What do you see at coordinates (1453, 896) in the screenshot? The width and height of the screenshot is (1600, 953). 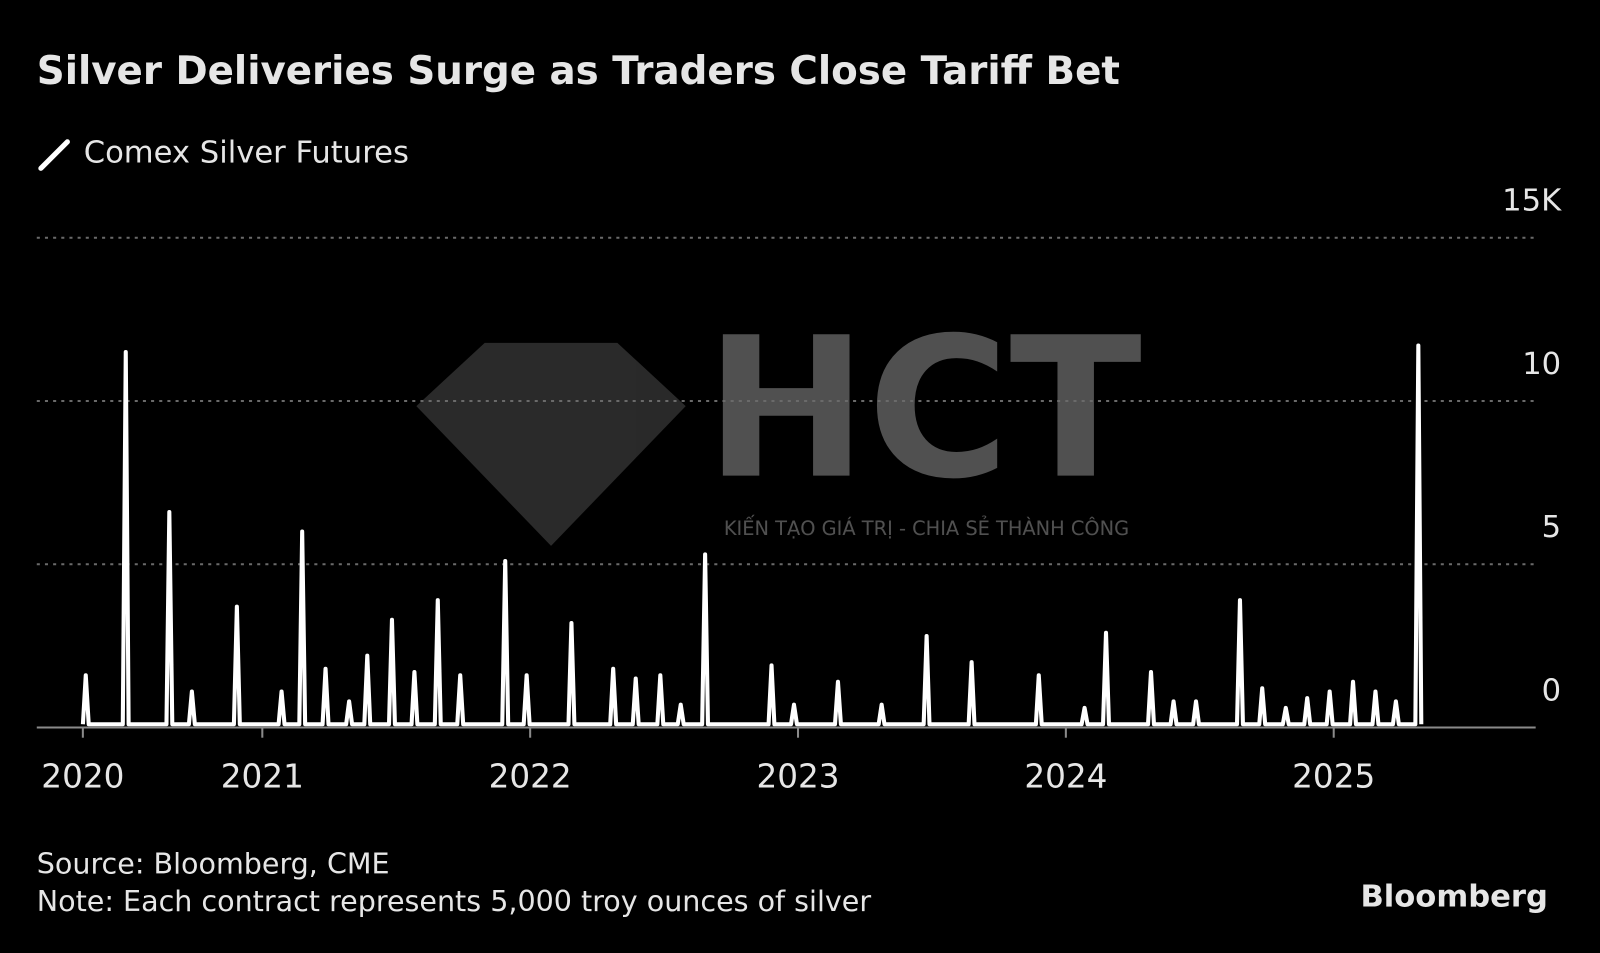 I see `brand: Bloomberg` at bounding box center [1453, 896].